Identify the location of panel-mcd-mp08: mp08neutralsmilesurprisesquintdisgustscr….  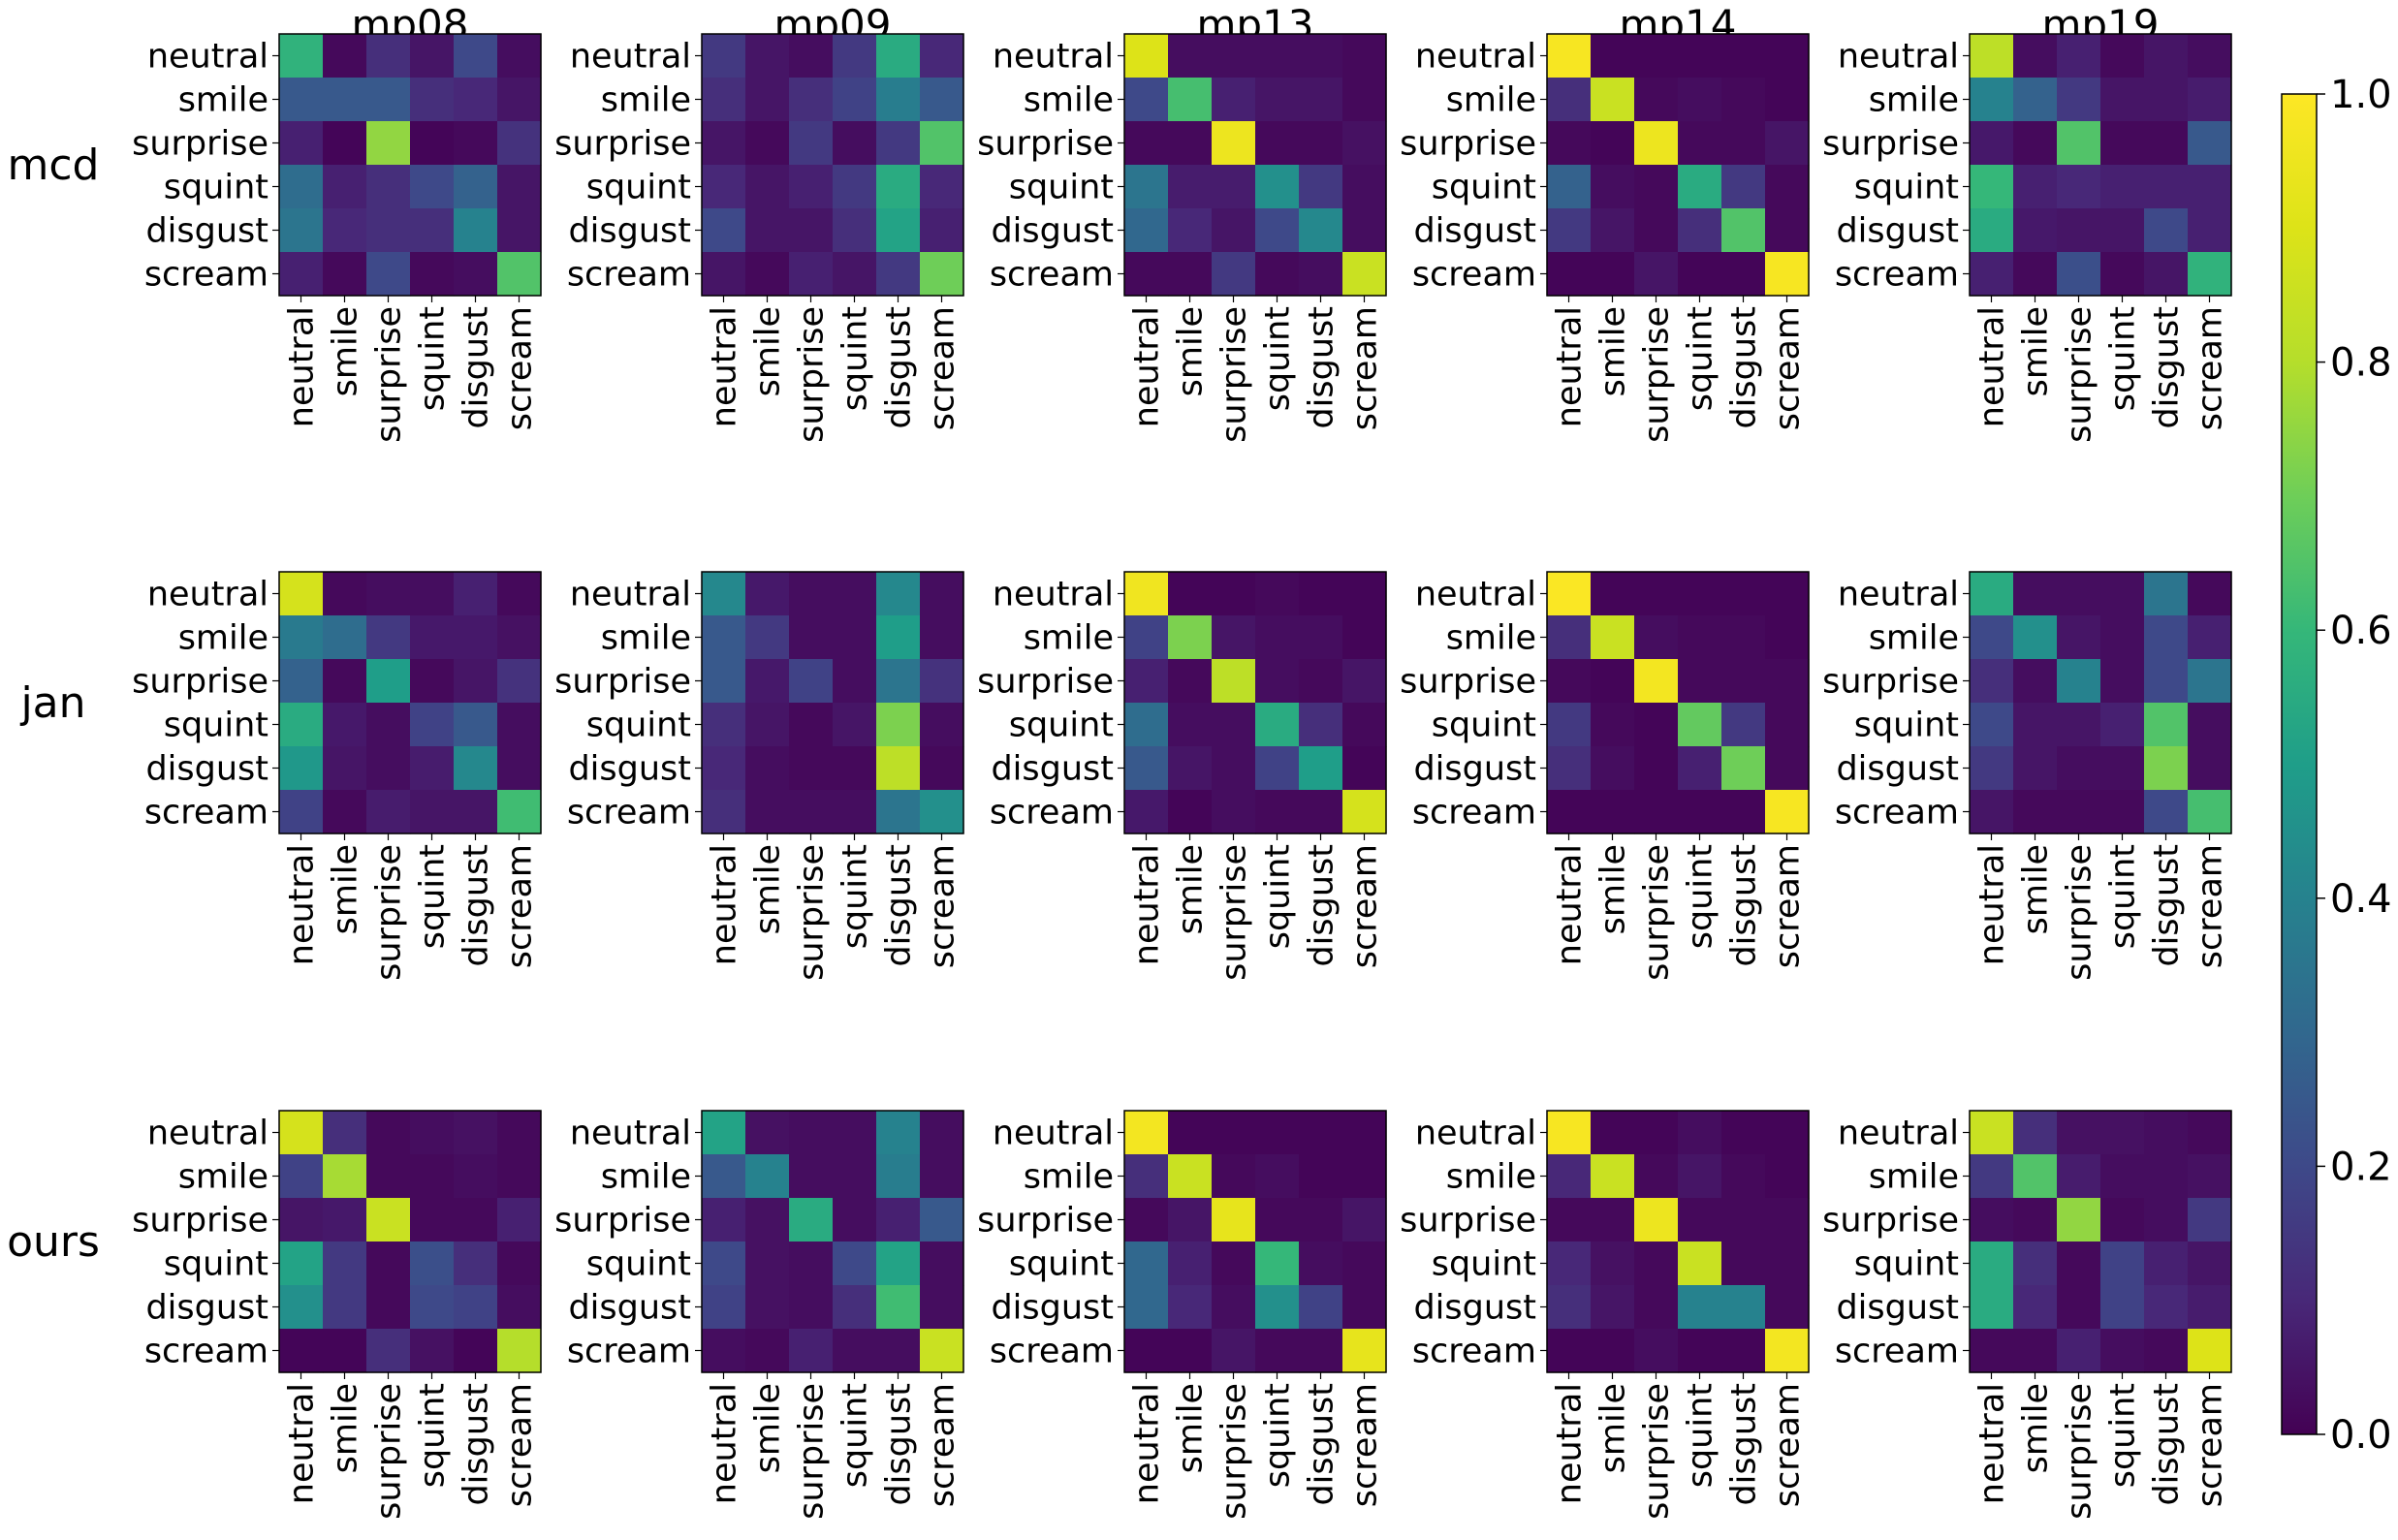
(337, 222).